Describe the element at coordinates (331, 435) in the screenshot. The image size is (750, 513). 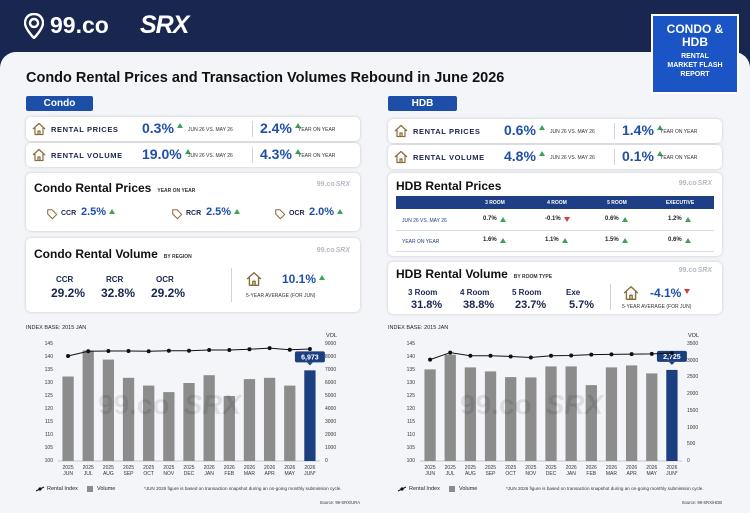
I see `y2-tick-label: 2000` at that location.